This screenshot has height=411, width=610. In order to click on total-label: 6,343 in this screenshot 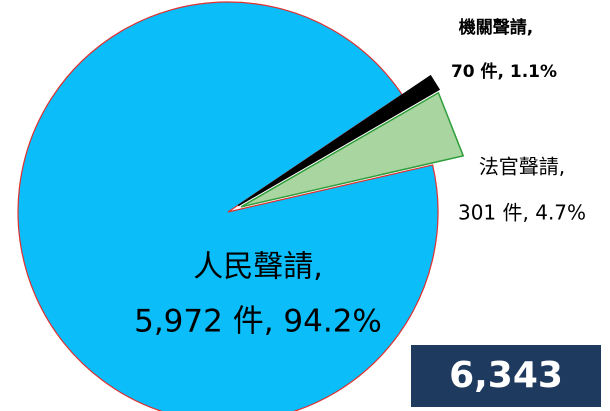, I will do `click(506, 375)`.